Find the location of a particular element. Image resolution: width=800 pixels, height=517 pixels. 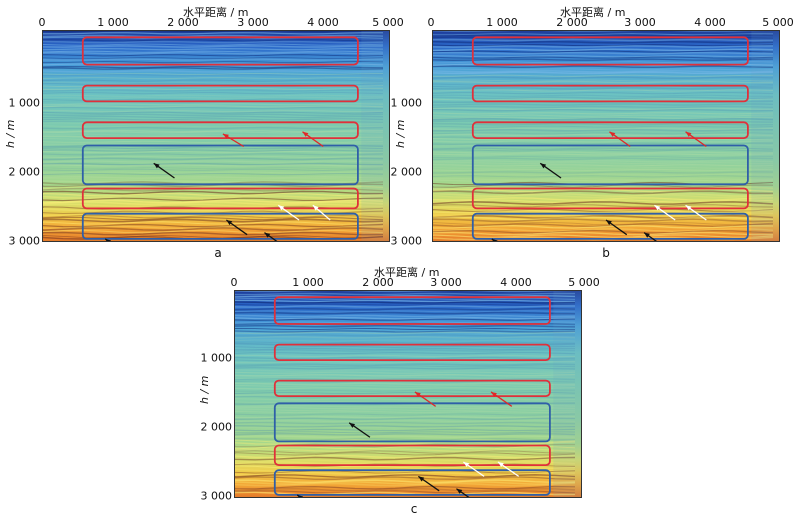

panel-label-a: a is located at coordinates (218, 253).